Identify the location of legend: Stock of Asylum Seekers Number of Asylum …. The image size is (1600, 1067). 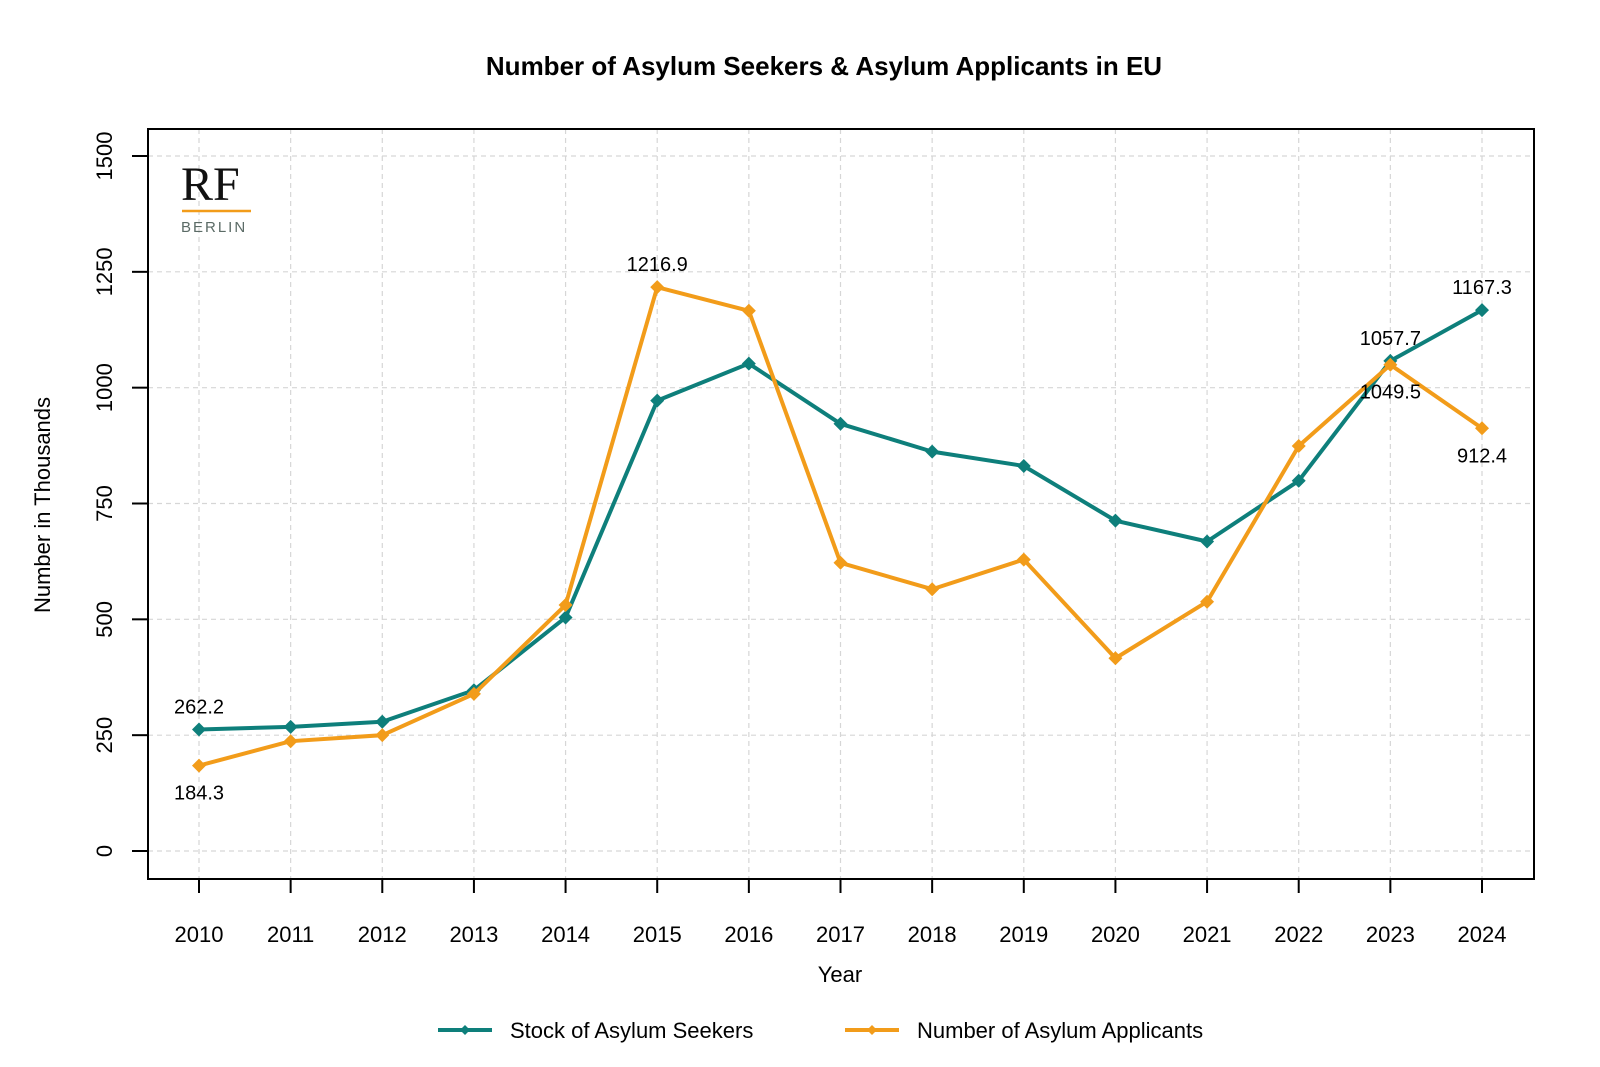
(820, 1030).